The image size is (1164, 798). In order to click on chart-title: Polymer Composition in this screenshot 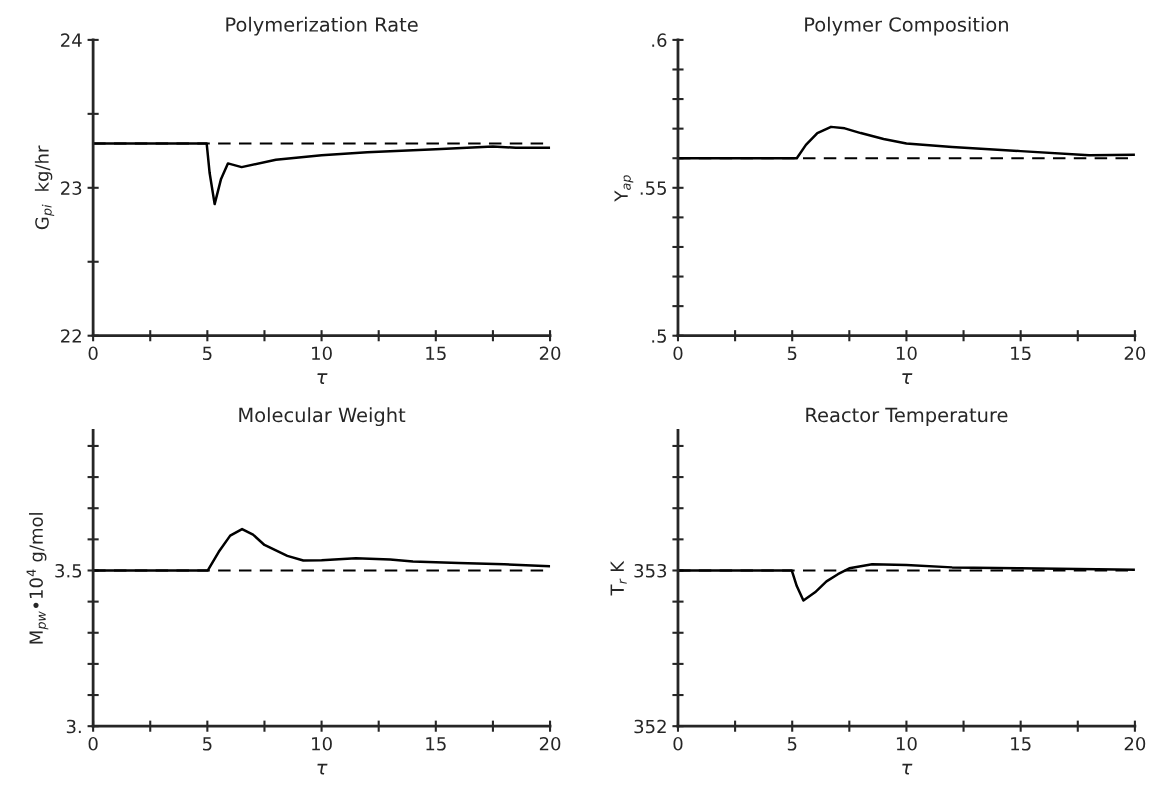, I will do `click(906, 26)`.